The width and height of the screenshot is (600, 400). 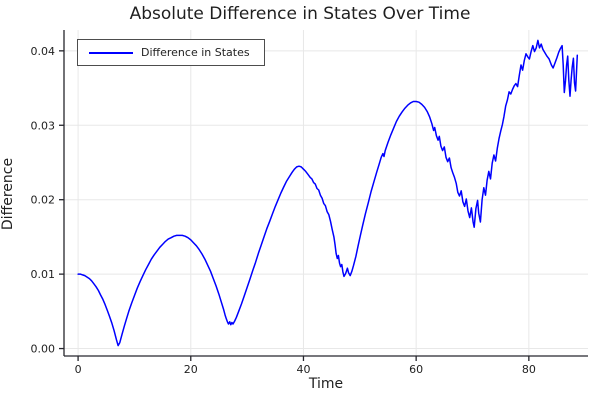 What do you see at coordinates (43, 200) in the screenshot?
I see `y-tick-label: 0.02` at bounding box center [43, 200].